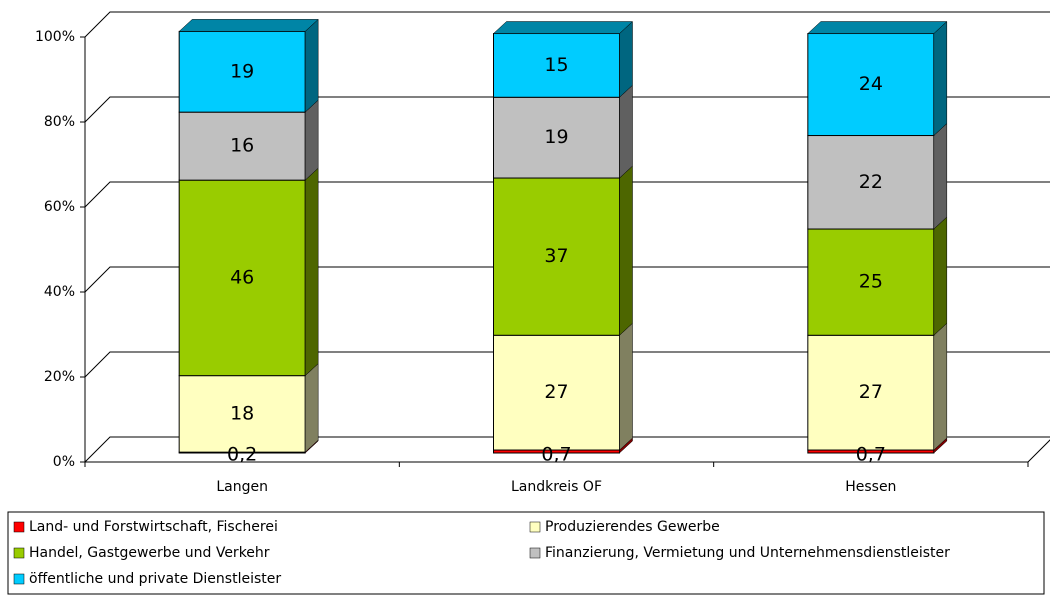 This screenshot has width=1050, height=595. I want to click on value-label: 25, so click(871, 282).